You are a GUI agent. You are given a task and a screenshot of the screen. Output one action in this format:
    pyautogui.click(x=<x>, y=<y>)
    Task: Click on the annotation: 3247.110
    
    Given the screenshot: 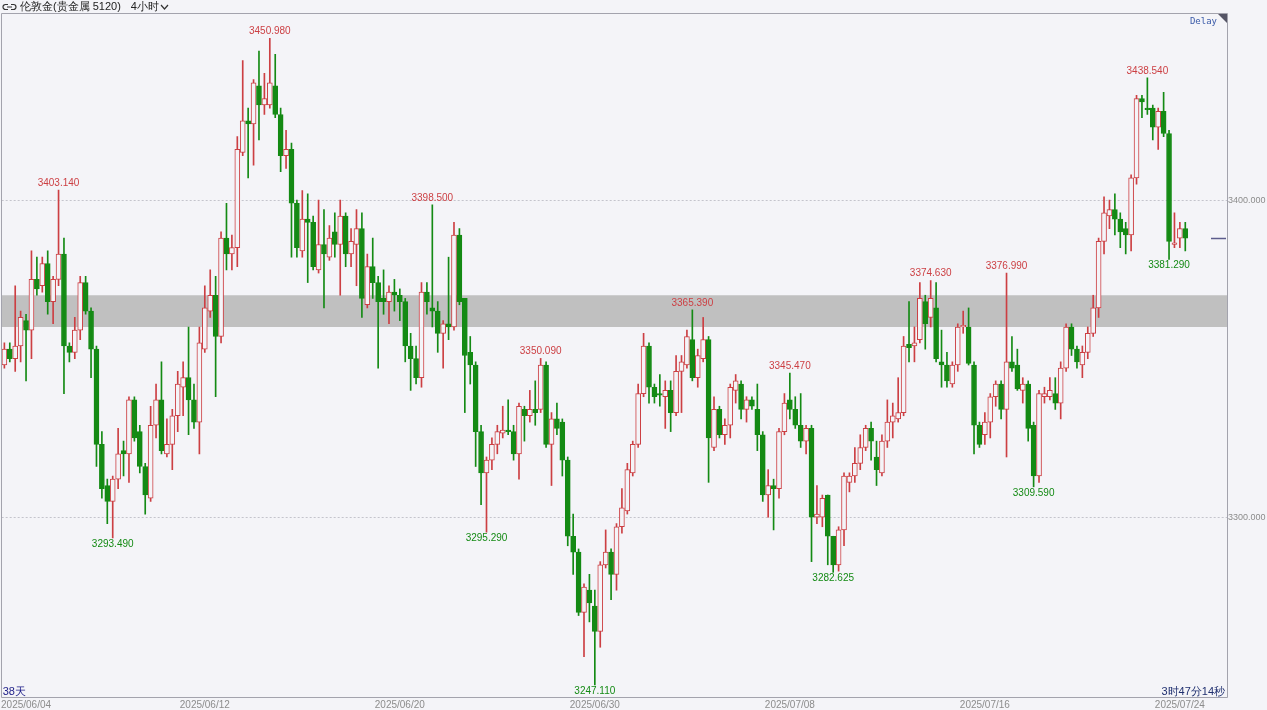 What is the action you would take?
    pyautogui.click(x=595, y=690)
    